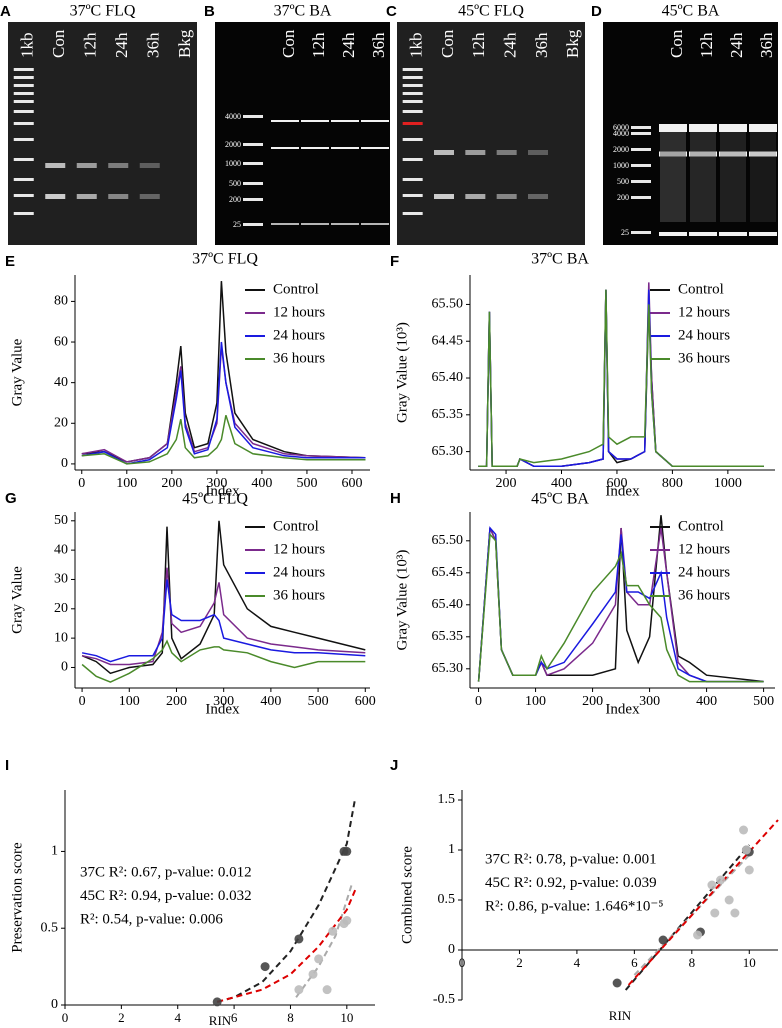 The height and width of the screenshot is (1028, 782). What do you see at coordinates (121, 1017) in the screenshot?
I see `x-tick-label: 2` at bounding box center [121, 1017].